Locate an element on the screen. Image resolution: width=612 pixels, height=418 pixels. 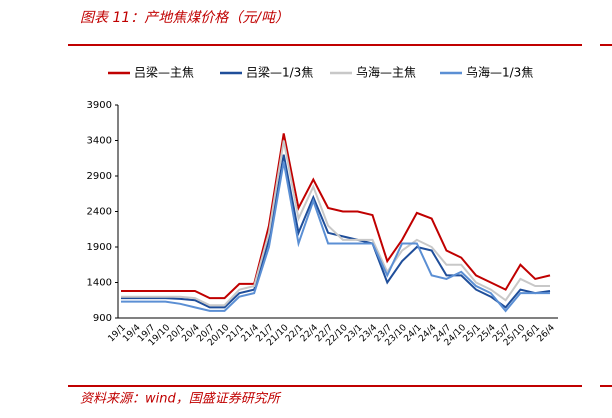
source: 资料来源：wind，国盛证券研究所 is located at coordinates (181, 399).